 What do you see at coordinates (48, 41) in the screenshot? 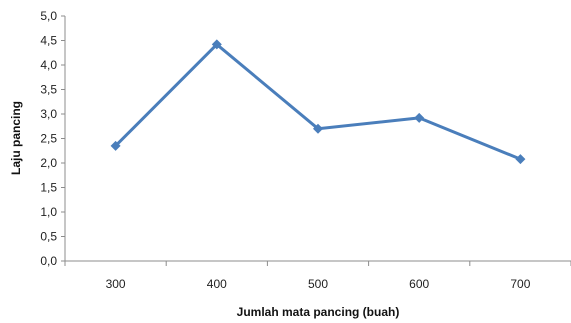
I see `y-tick-label: 4,5` at bounding box center [48, 41].